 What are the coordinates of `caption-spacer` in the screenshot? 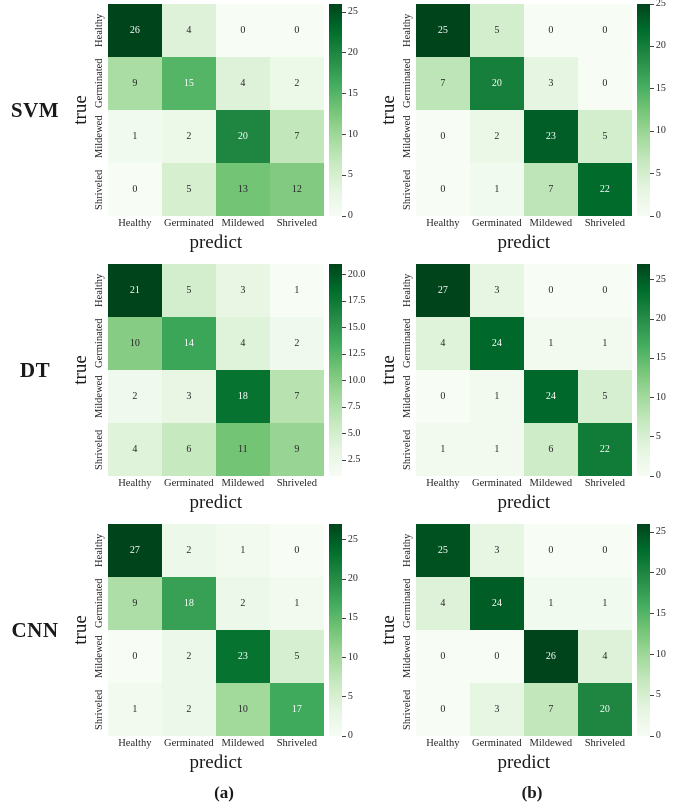 It's located at (35, 793).